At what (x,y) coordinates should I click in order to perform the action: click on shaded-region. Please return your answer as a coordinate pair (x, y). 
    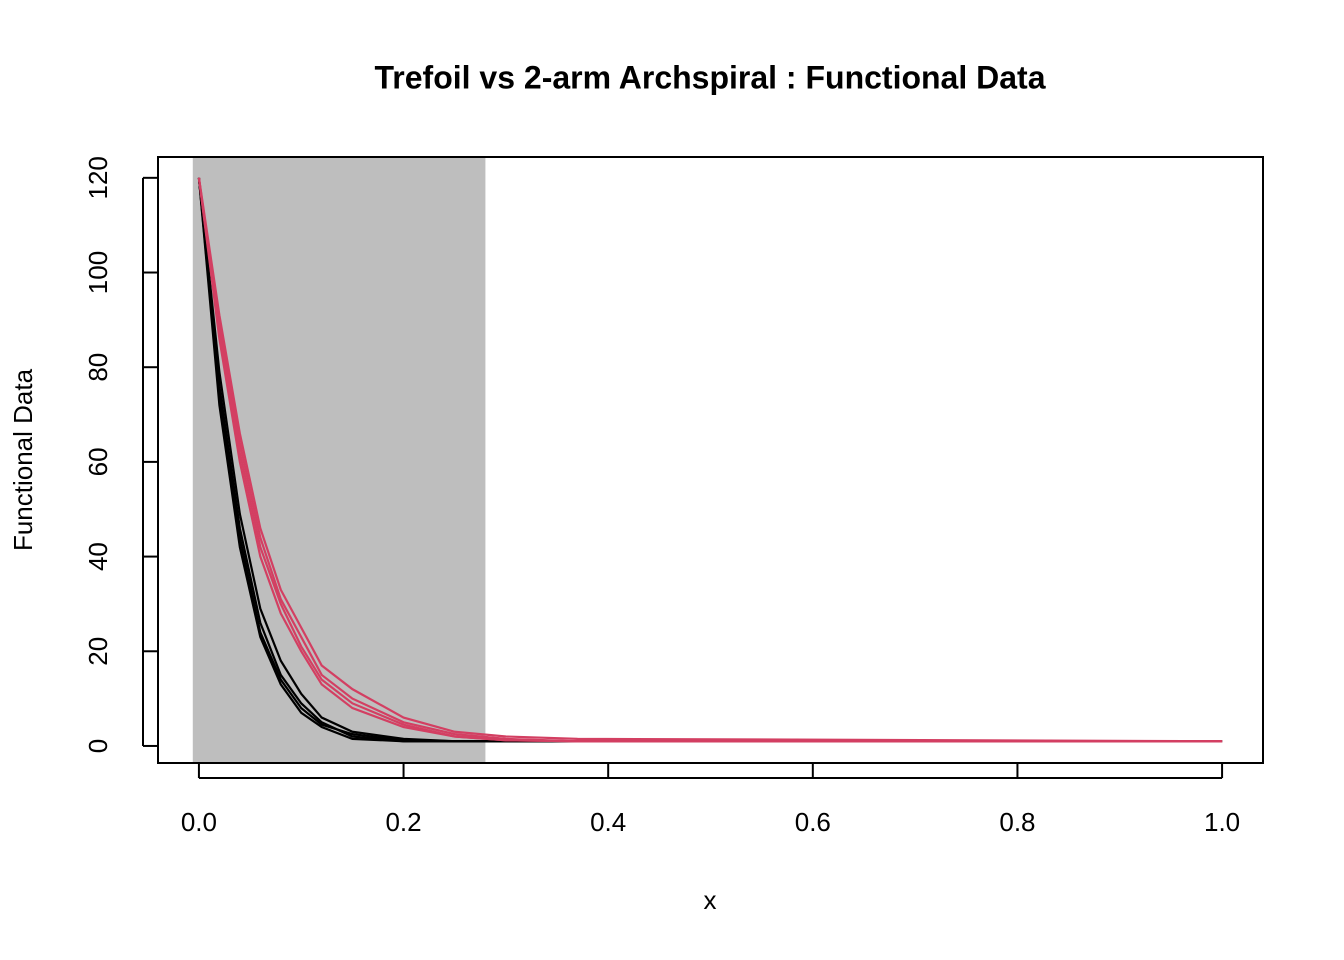
    Looking at the image, I should click on (339, 460).